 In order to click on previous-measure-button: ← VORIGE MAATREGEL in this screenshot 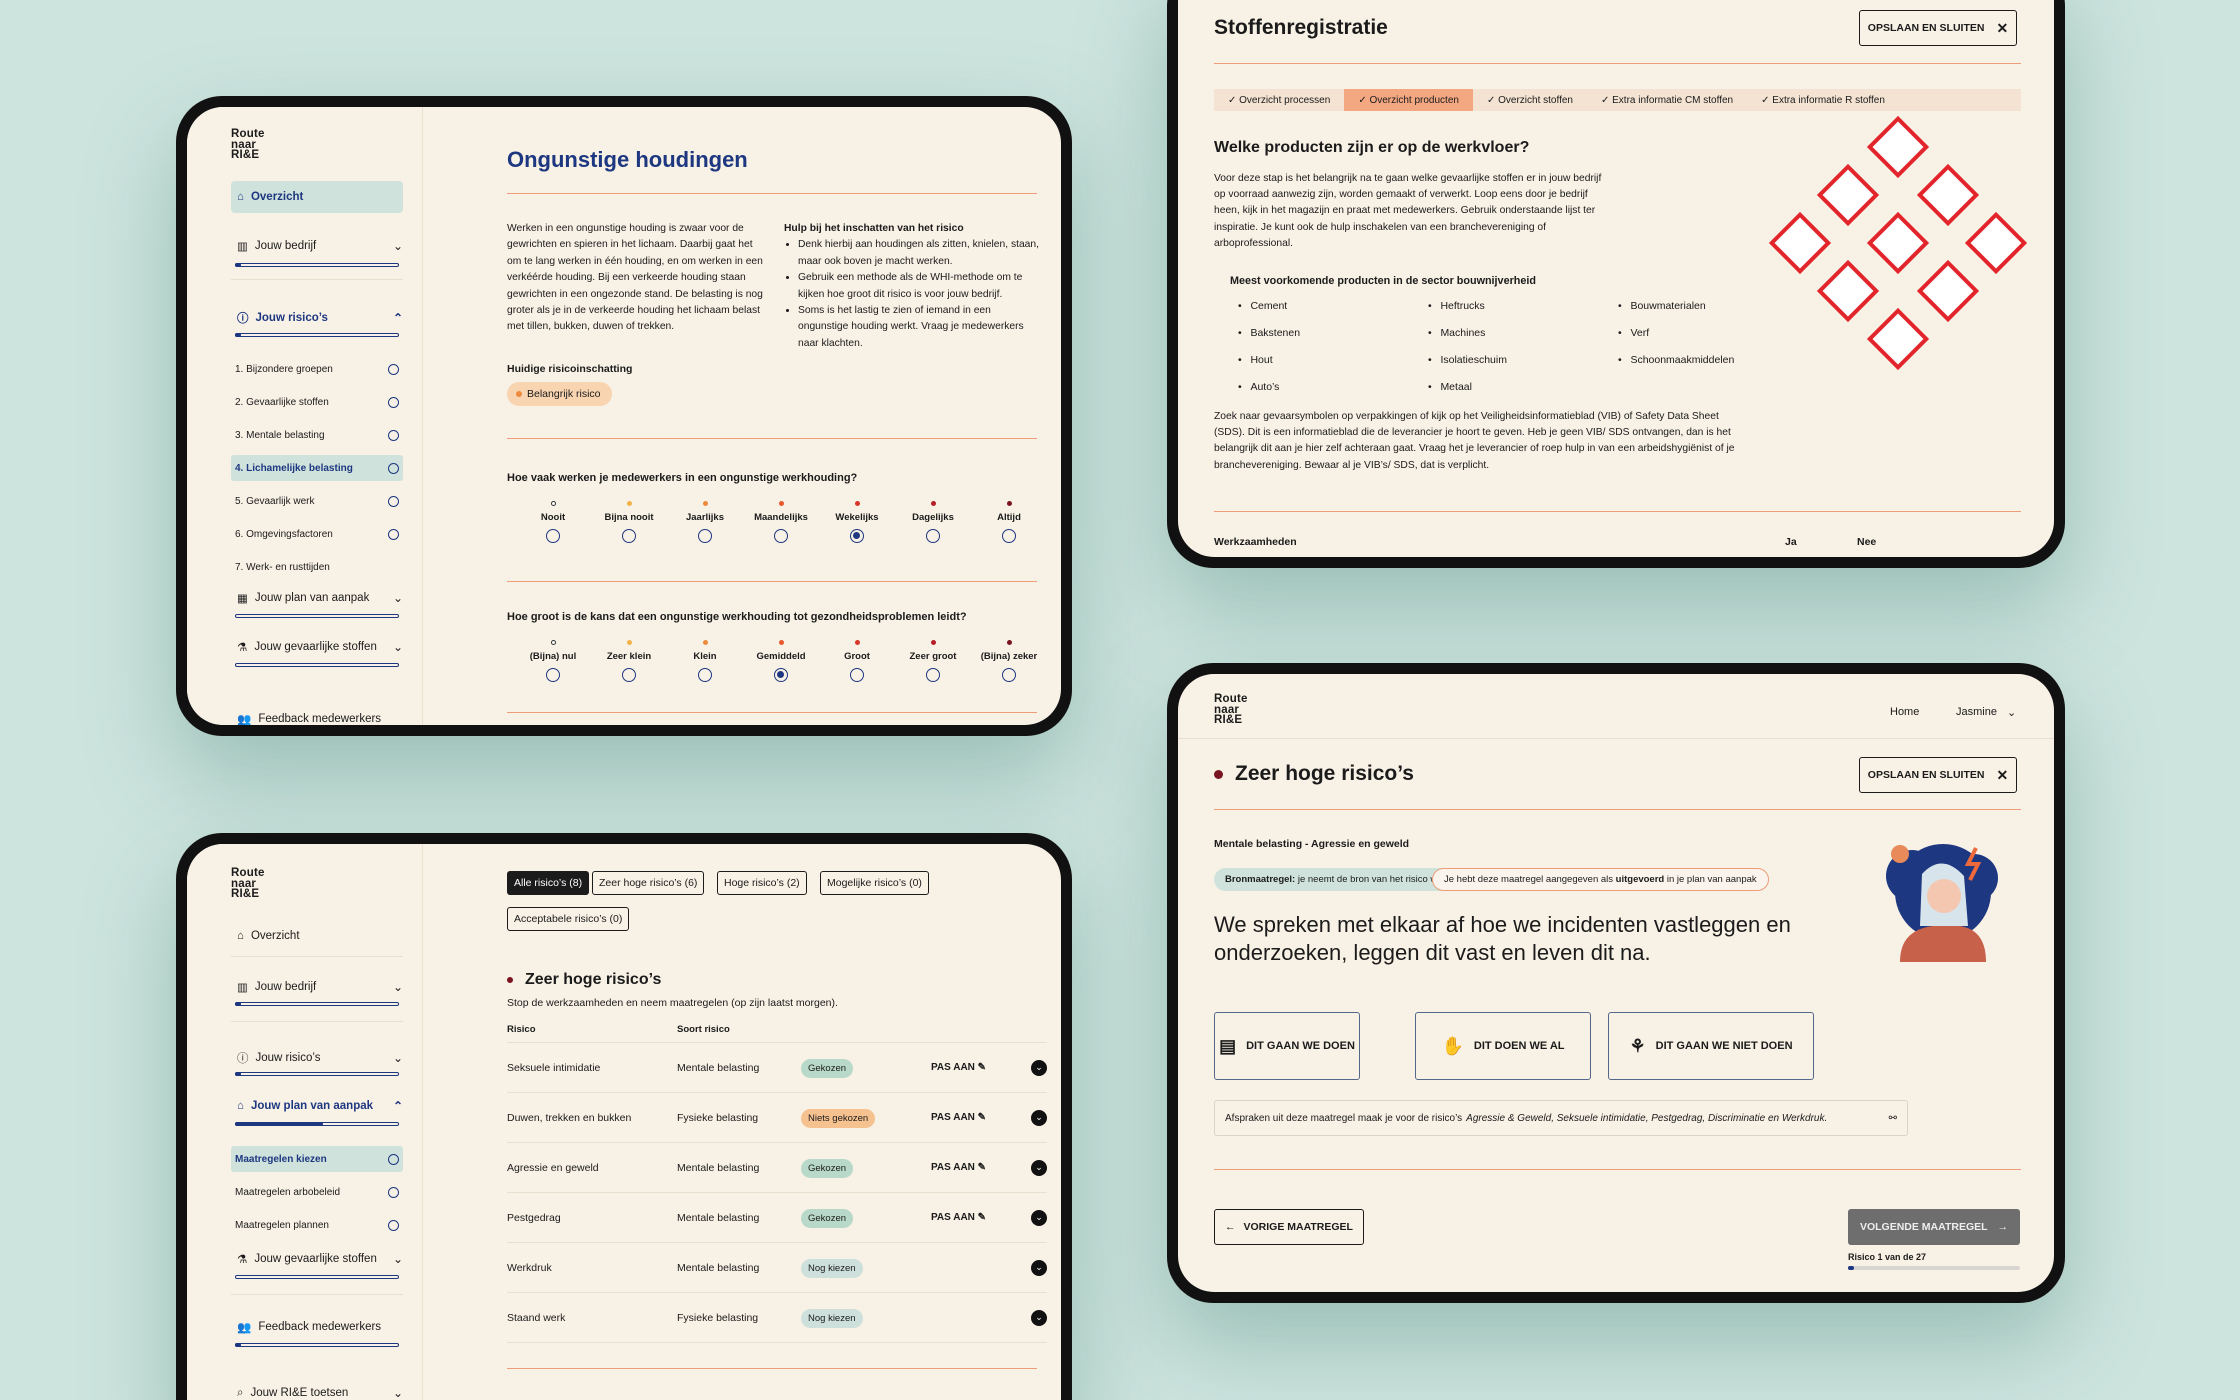, I will do `click(1289, 1227)`.